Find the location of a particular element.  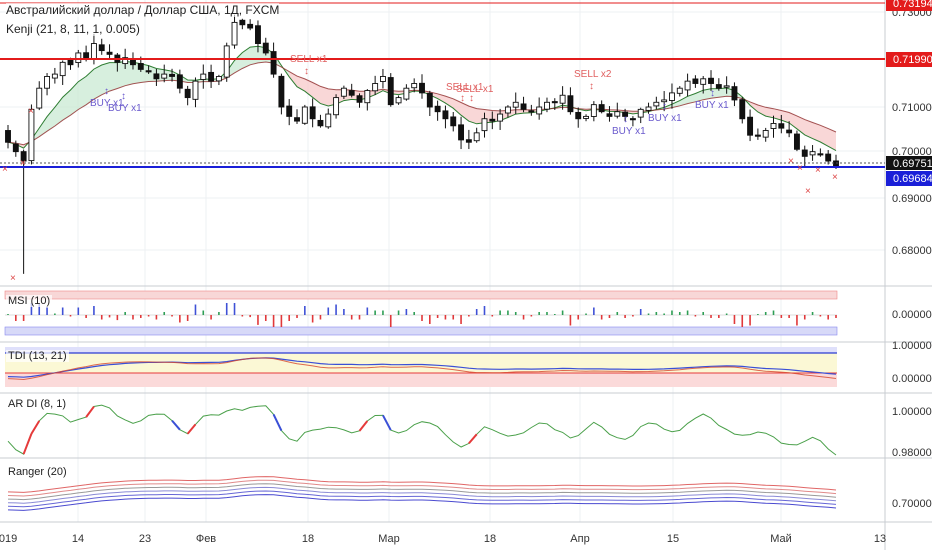

msi-panel is located at coordinates (421, 313).